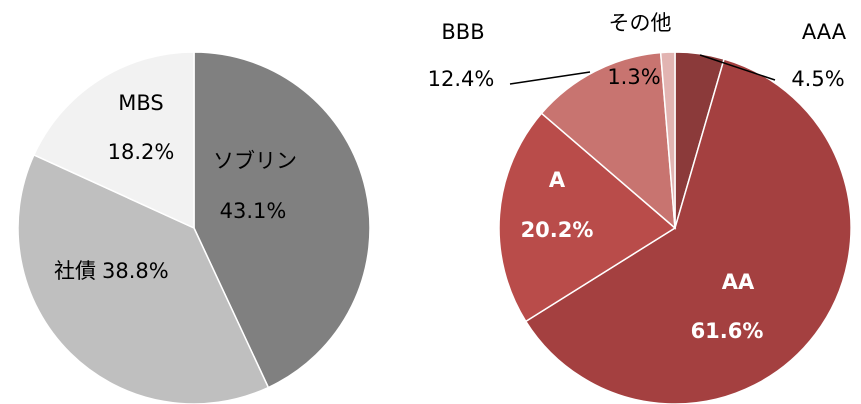 Image resolution: width=861 pixels, height=404 pixels. What do you see at coordinates (141, 103) in the screenshot?
I see `slice-label: MBS` at bounding box center [141, 103].